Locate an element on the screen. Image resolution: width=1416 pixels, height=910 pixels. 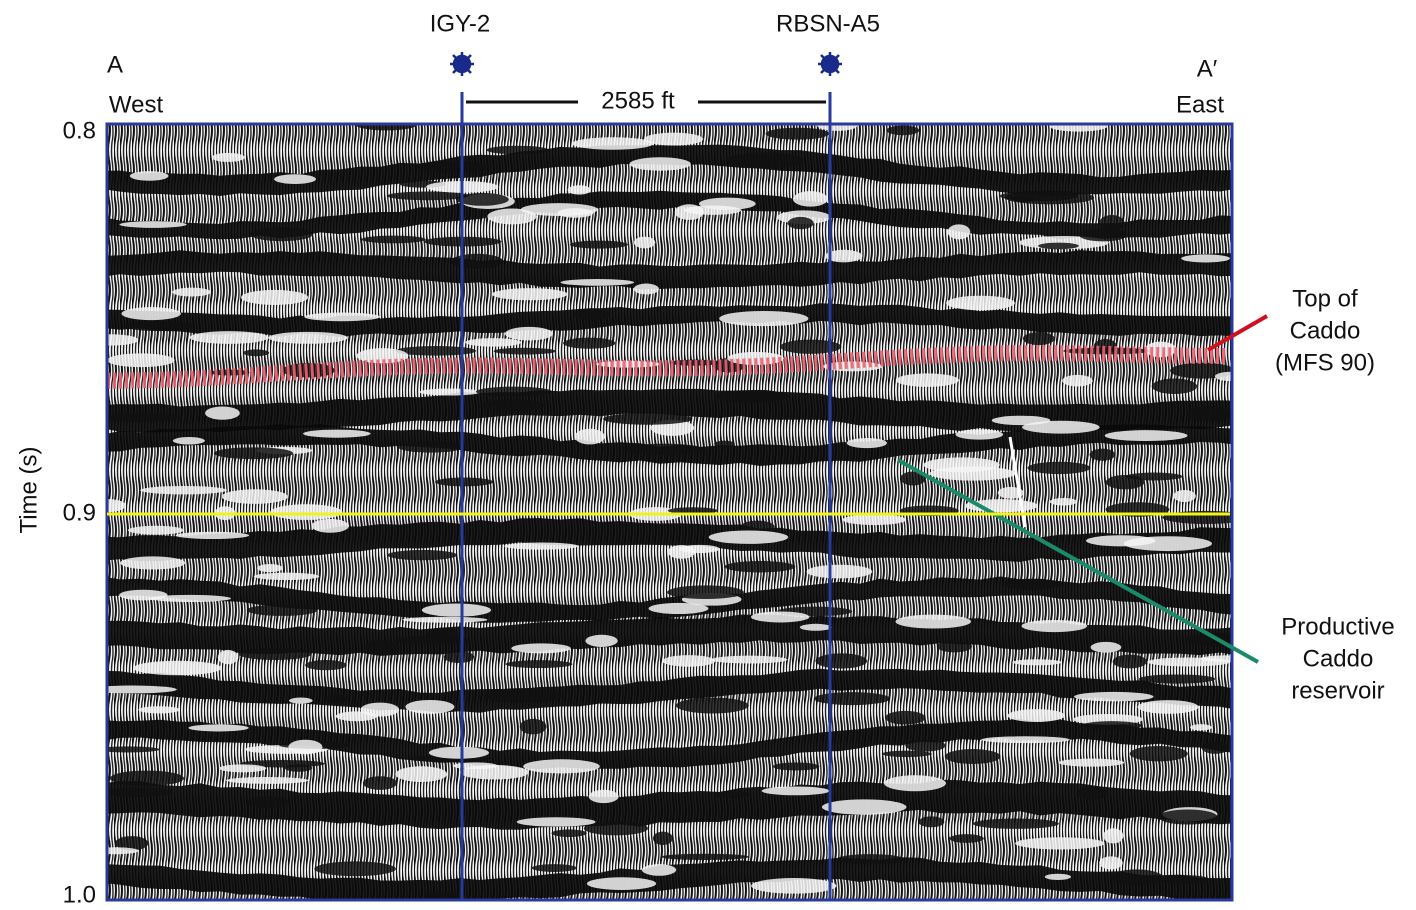
well-symbol is located at coordinates (462, 64).